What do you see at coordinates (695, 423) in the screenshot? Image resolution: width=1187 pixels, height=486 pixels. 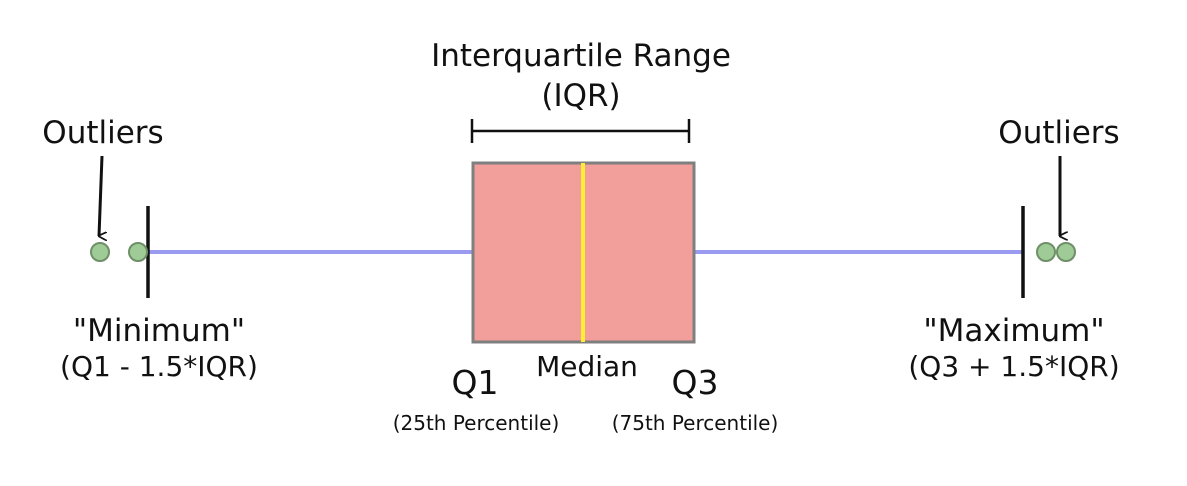 I see `q3-sublabel: (75th Percentile)` at bounding box center [695, 423].